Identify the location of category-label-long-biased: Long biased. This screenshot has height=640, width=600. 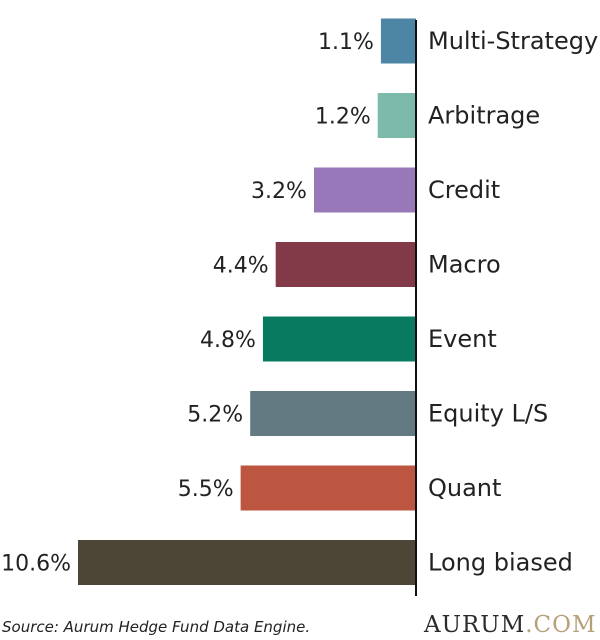
(500, 563).